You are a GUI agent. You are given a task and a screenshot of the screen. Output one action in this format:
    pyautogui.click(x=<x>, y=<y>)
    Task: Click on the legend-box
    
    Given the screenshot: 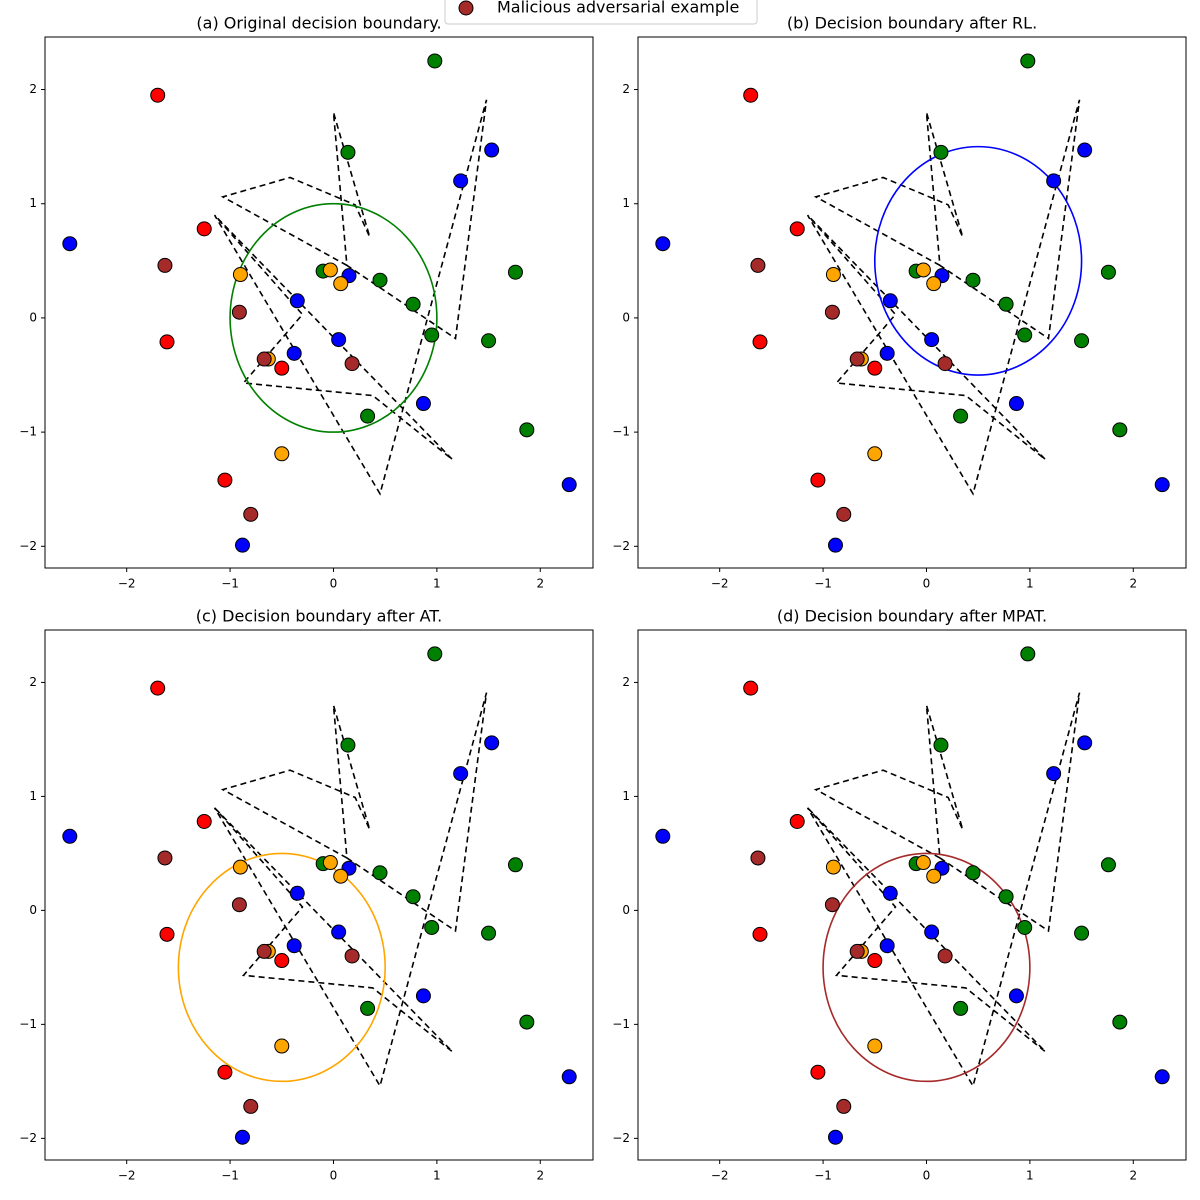 What is the action you would take?
    pyautogui.click(x=601, y=12)
    